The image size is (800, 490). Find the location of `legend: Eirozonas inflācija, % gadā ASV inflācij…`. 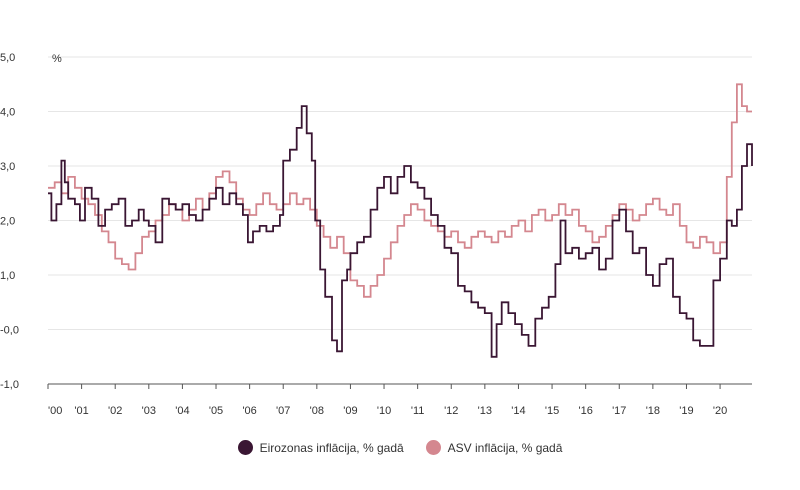

legend: Eirozonas inflācija, % gadā ASV inflācij… is located at coordinates (400, 447).